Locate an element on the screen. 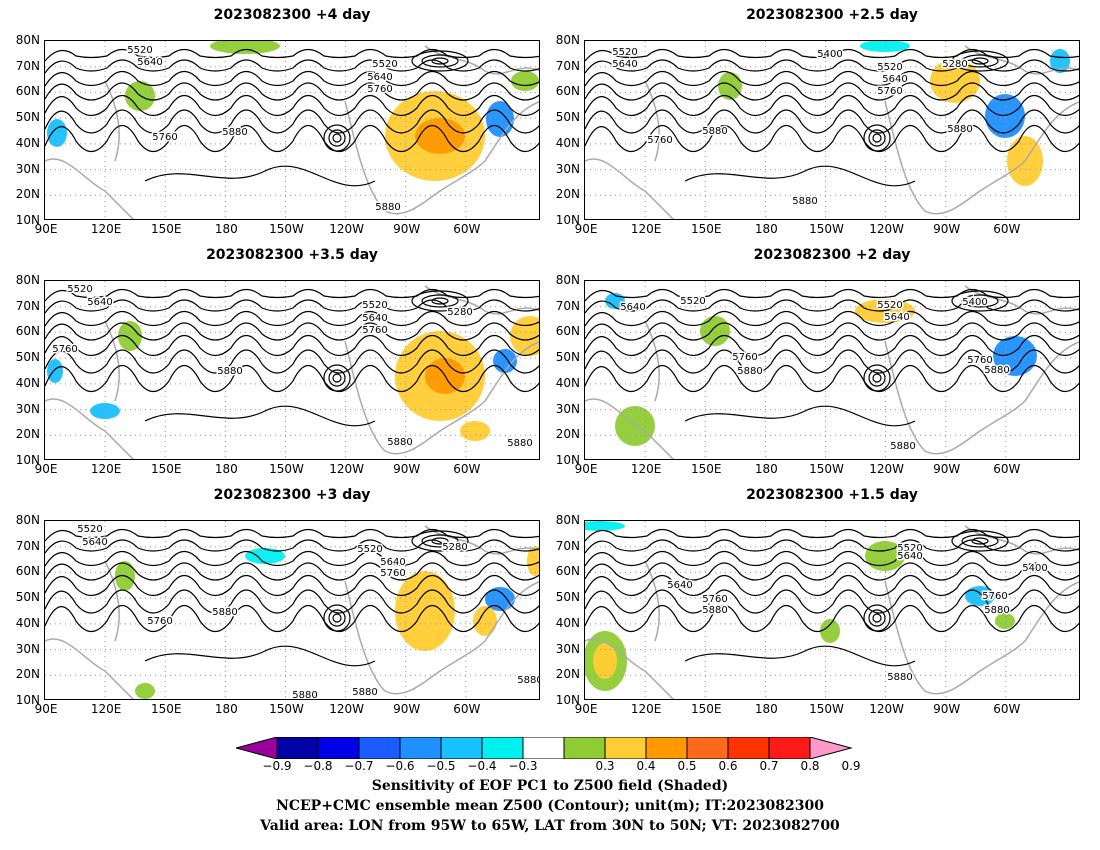 Image resolution: width=1100 pixels, height=850 pixels. map-panel-6: 5520 5640 5400 5640 5760 5880 5760 5880 5880 is located at coordinates (832, 610).